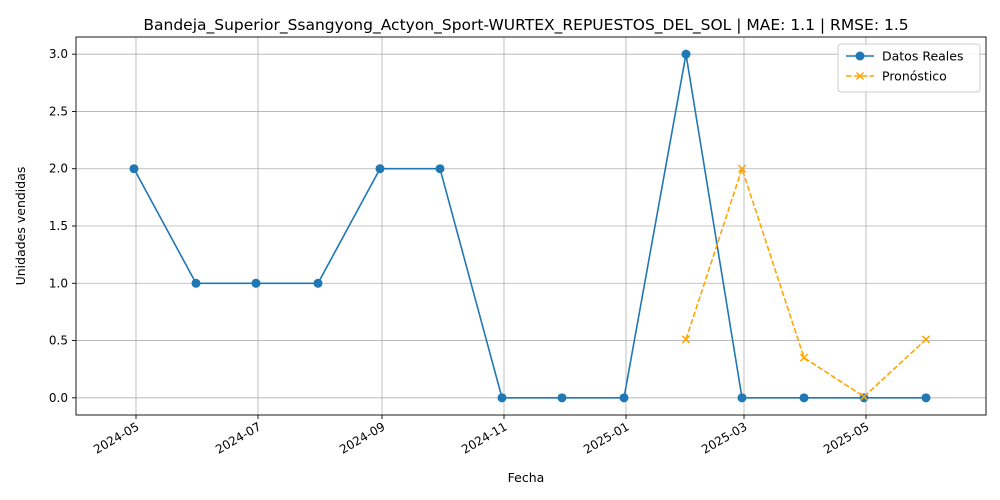 This screenshot has width=1000, height=500. I want to click on legend: Datos Reales Pronóstico, so click(909, 68).